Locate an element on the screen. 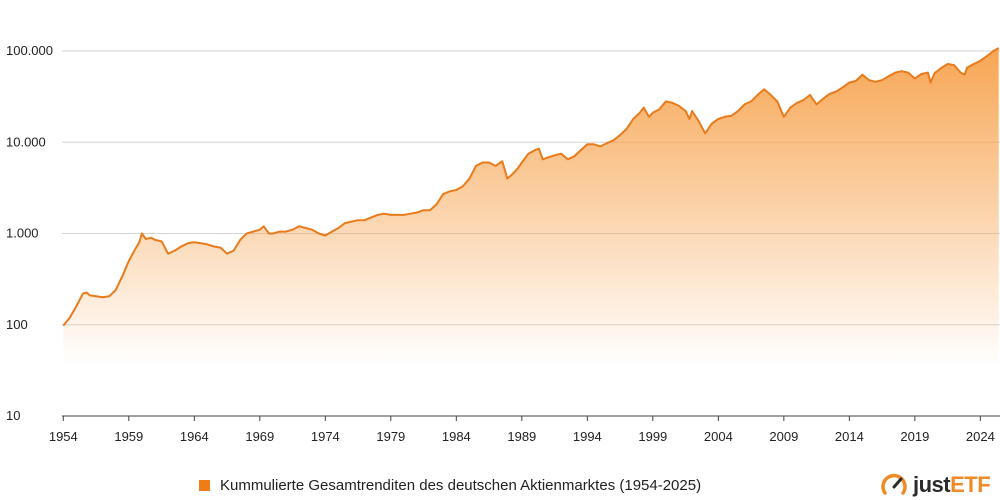 This screenshot has height=500, width=1000. y-tick-label: 10 is located at coordinates (13, 415).